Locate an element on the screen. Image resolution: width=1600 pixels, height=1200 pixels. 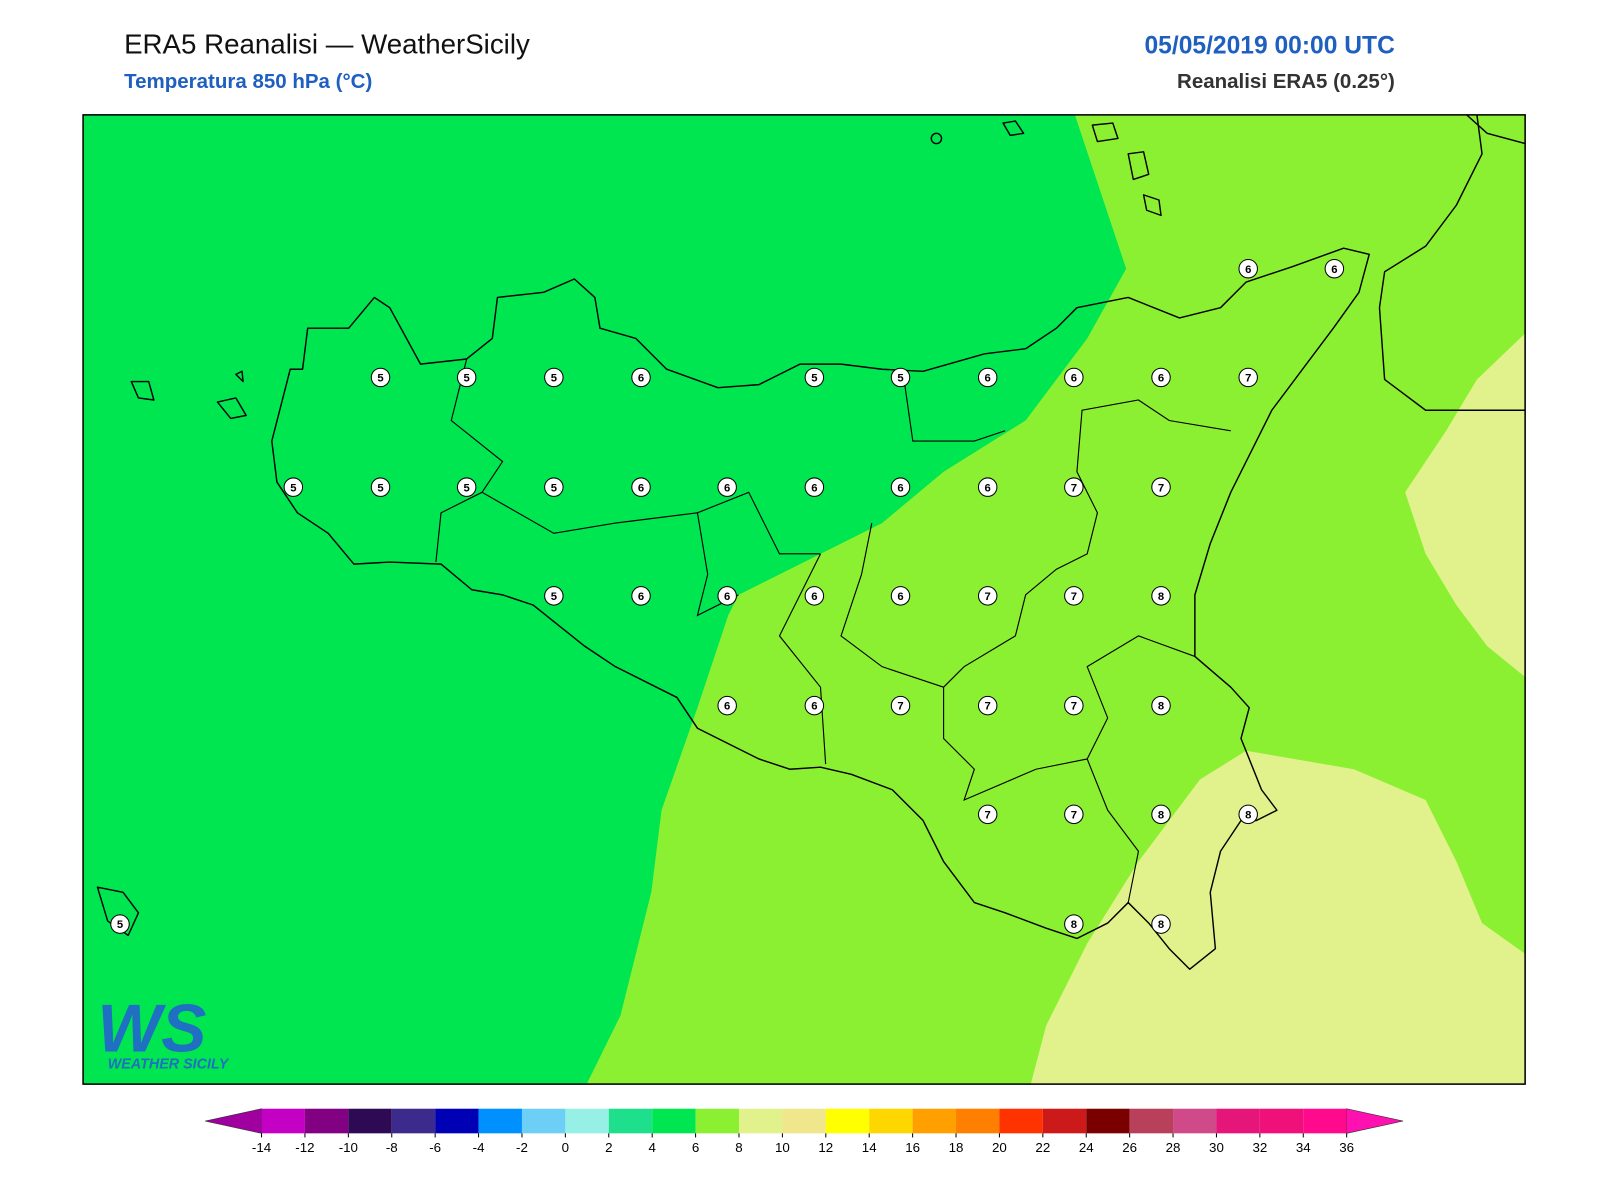
colorbar-tick-label: 20 is located at coordinates (999, 1147).